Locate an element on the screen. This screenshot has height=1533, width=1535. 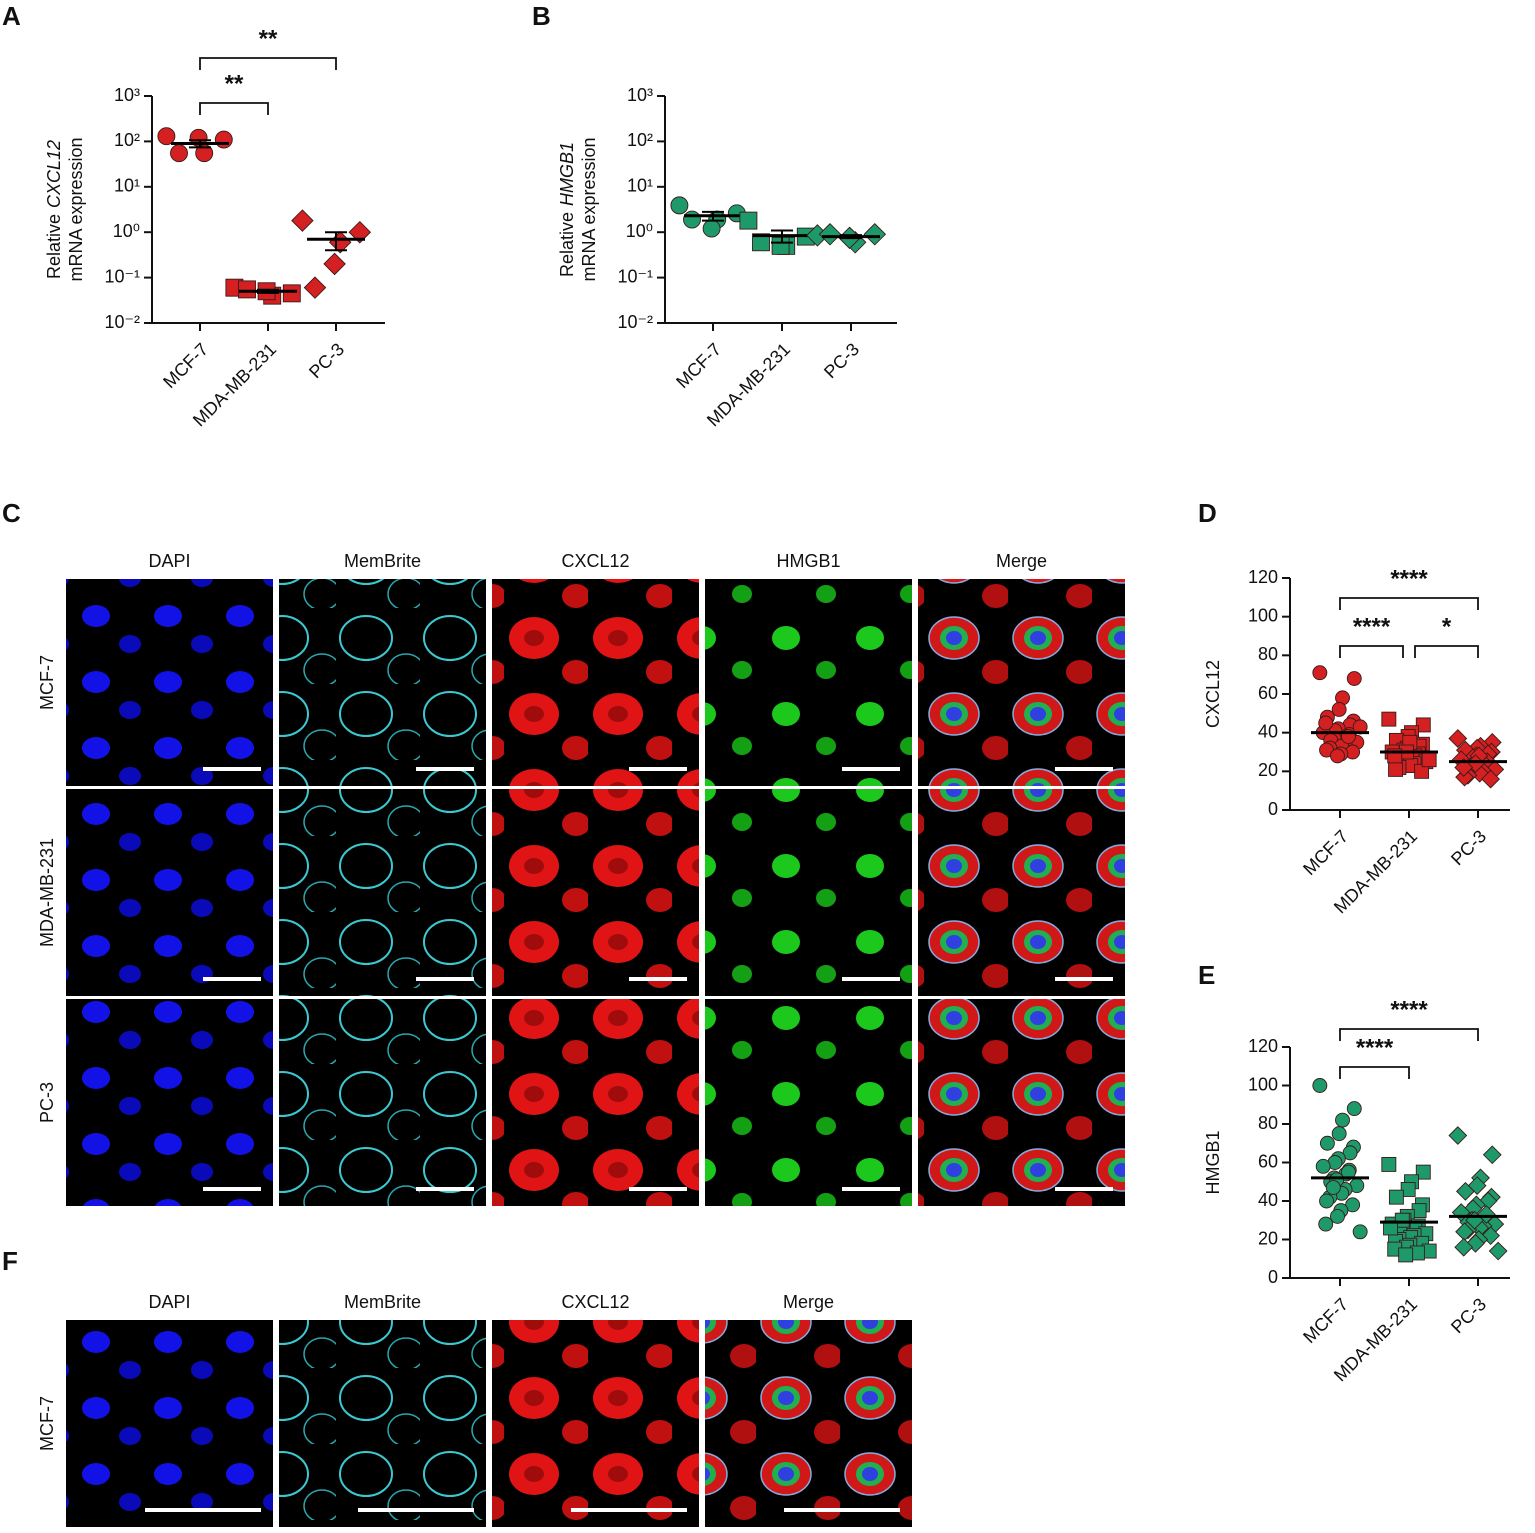
y-axis-label: HMGB1 is located at coordinates (1213, 1162).